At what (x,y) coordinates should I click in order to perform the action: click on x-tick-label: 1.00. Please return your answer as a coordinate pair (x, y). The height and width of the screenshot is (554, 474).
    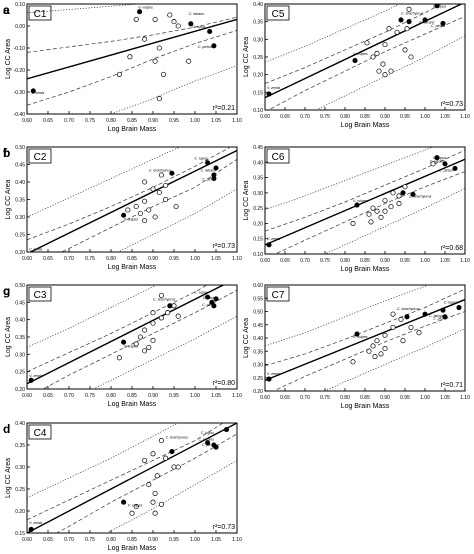
    Looking at the image, I should click on (425, 398).